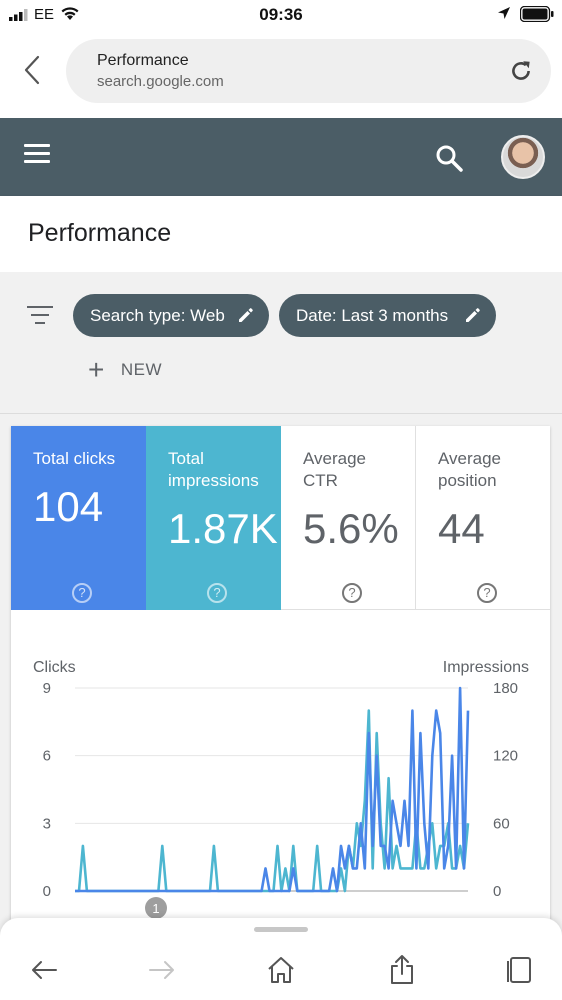  What do you see at coordinates (281, 234) in the screenshot?
I see `page-title-card: Performance` at bounding box center [281, 234].